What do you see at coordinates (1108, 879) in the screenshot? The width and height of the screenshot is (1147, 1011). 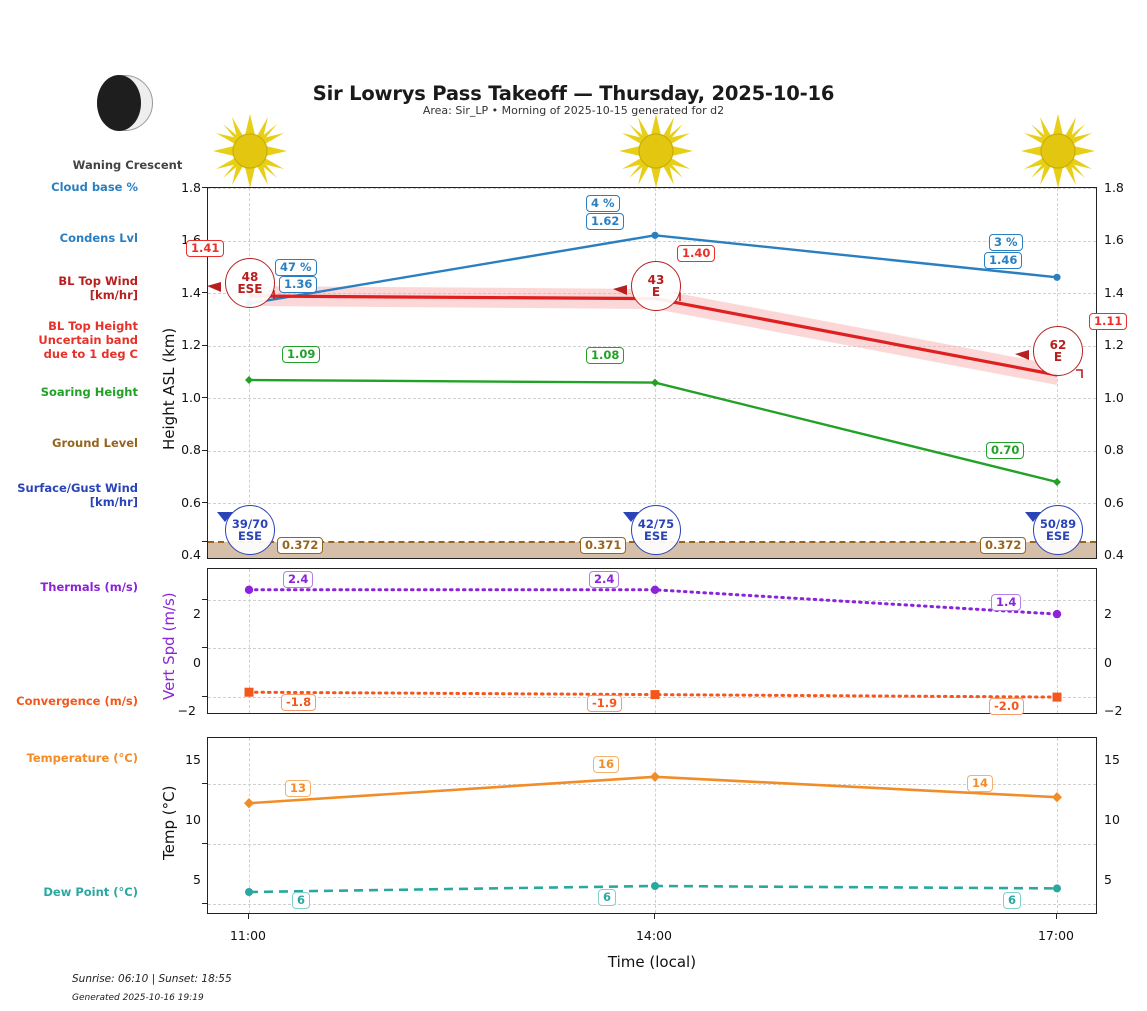 I see `y3-tick-5-right: 5` at bounding box center [1108, 879].